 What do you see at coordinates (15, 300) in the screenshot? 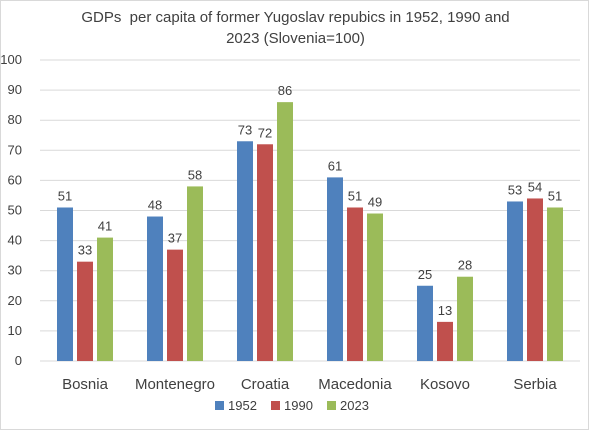
I see `y-tick-label: 20` at bounding box center [15, 300].